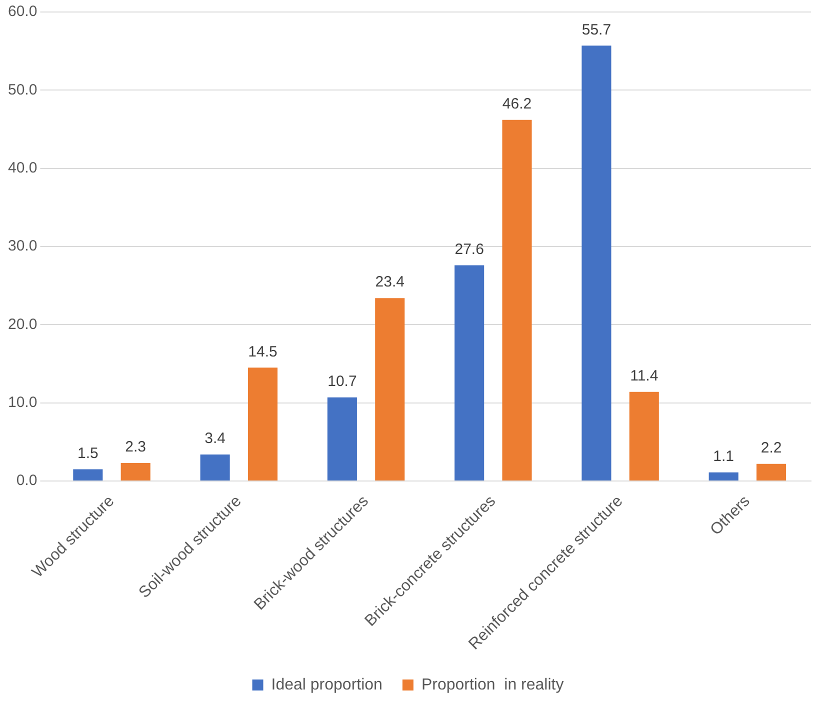 The height and width of the screenshot is (708, 826). I want to click on data-label: 55.7, so click(597, 29).